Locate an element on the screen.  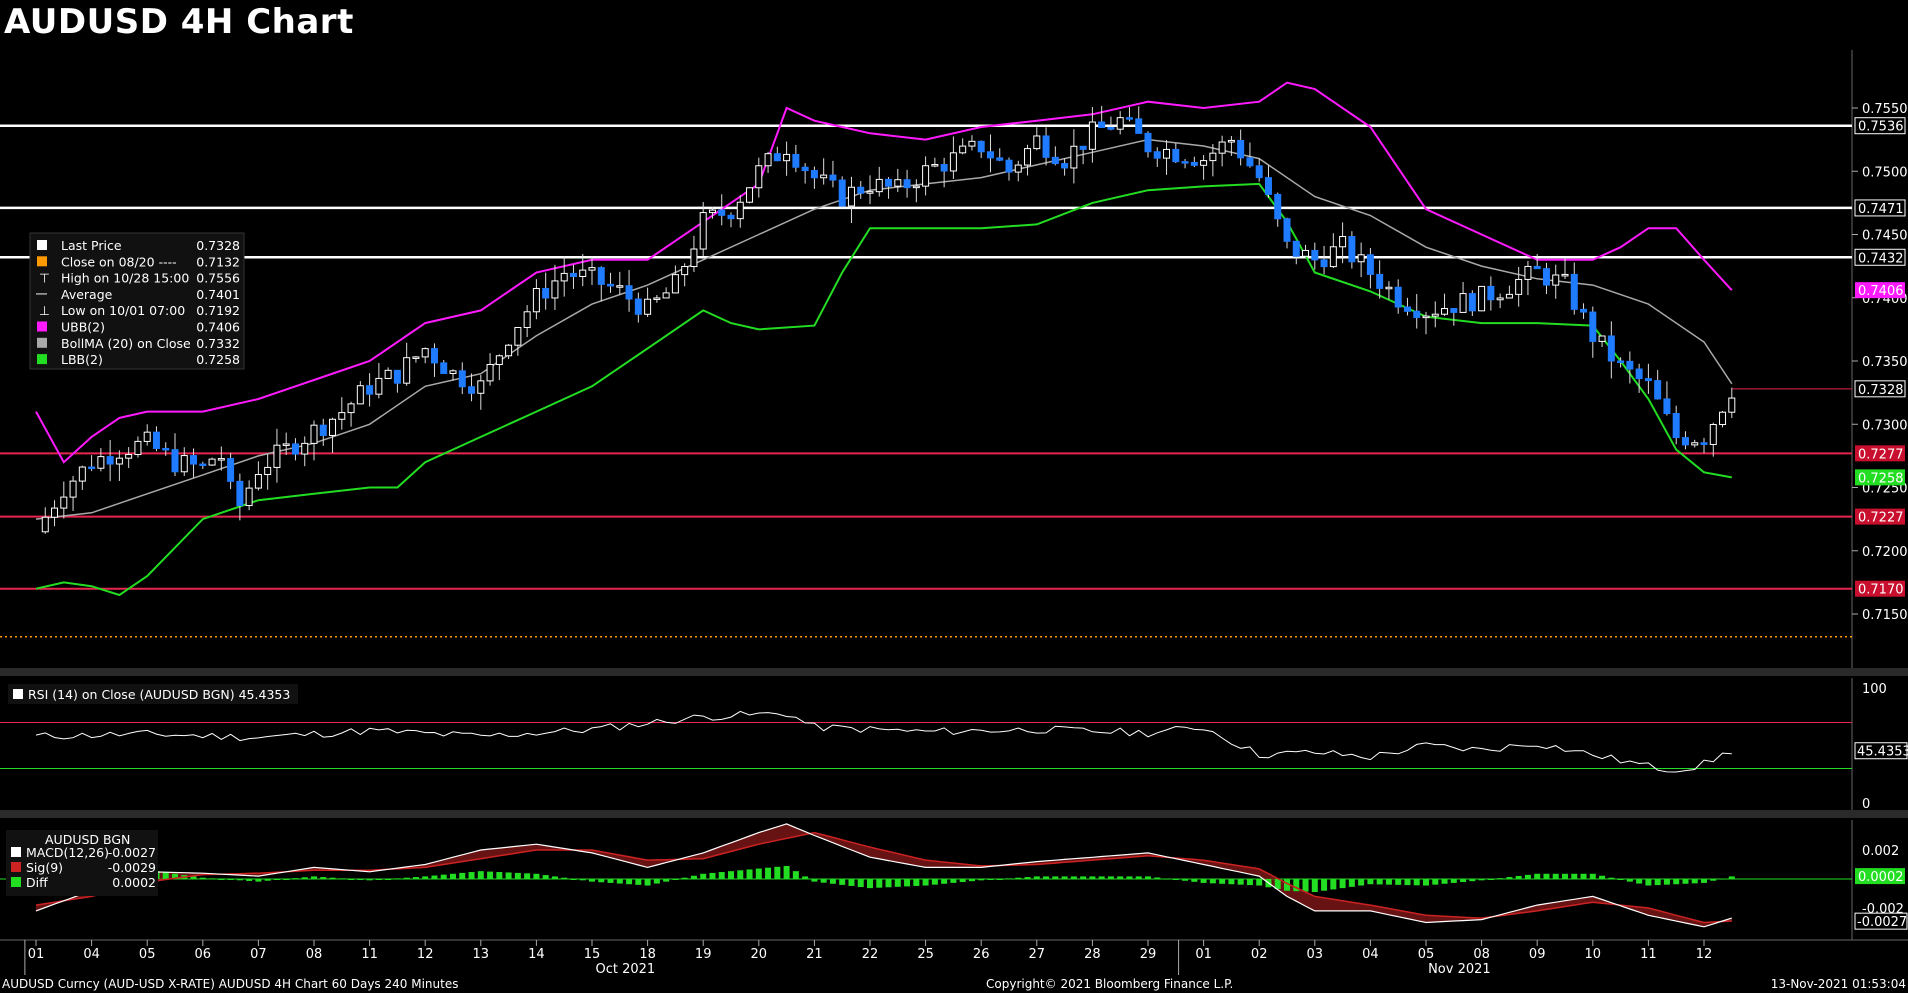
legend-value: 0.7406 is located at coordinates (218, 327).